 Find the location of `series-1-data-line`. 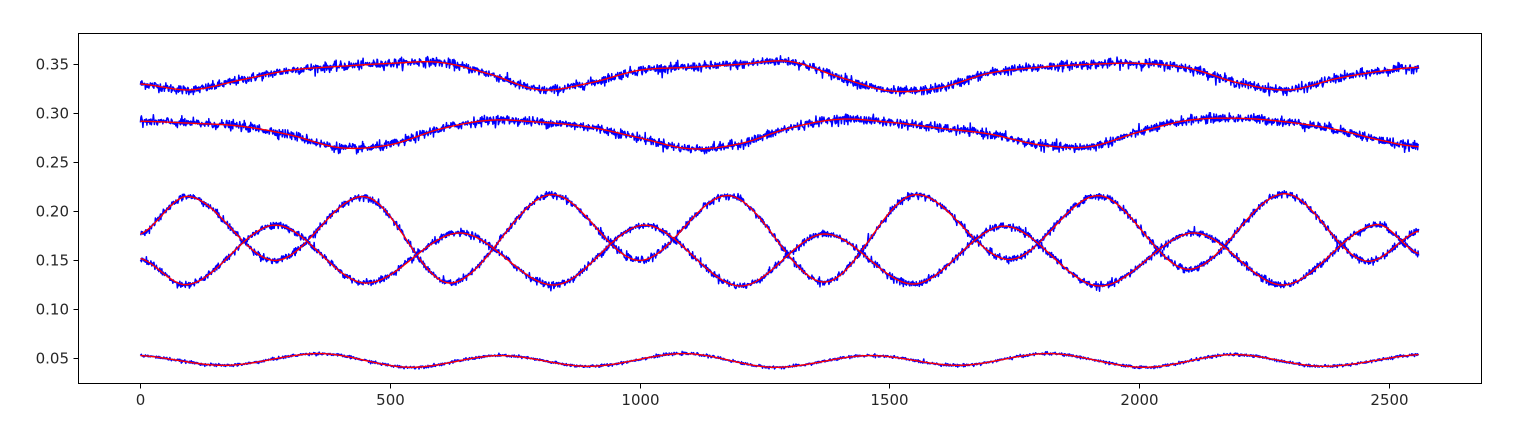

series-1-data-line is located at coordinates (779, 76).